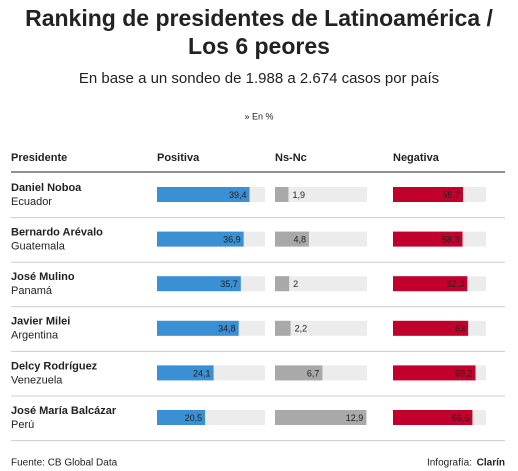  I want to click on chart-title: Los 6 peores, so click(259, 46).